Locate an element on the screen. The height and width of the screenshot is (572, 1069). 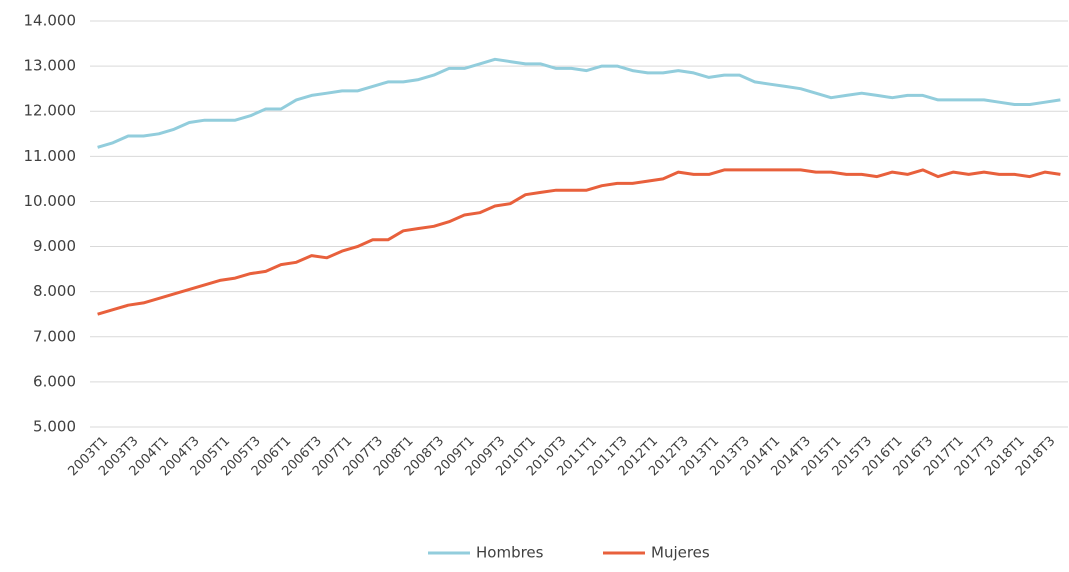
y-tick-label: 9.000 is located at coordinates (54, 246).